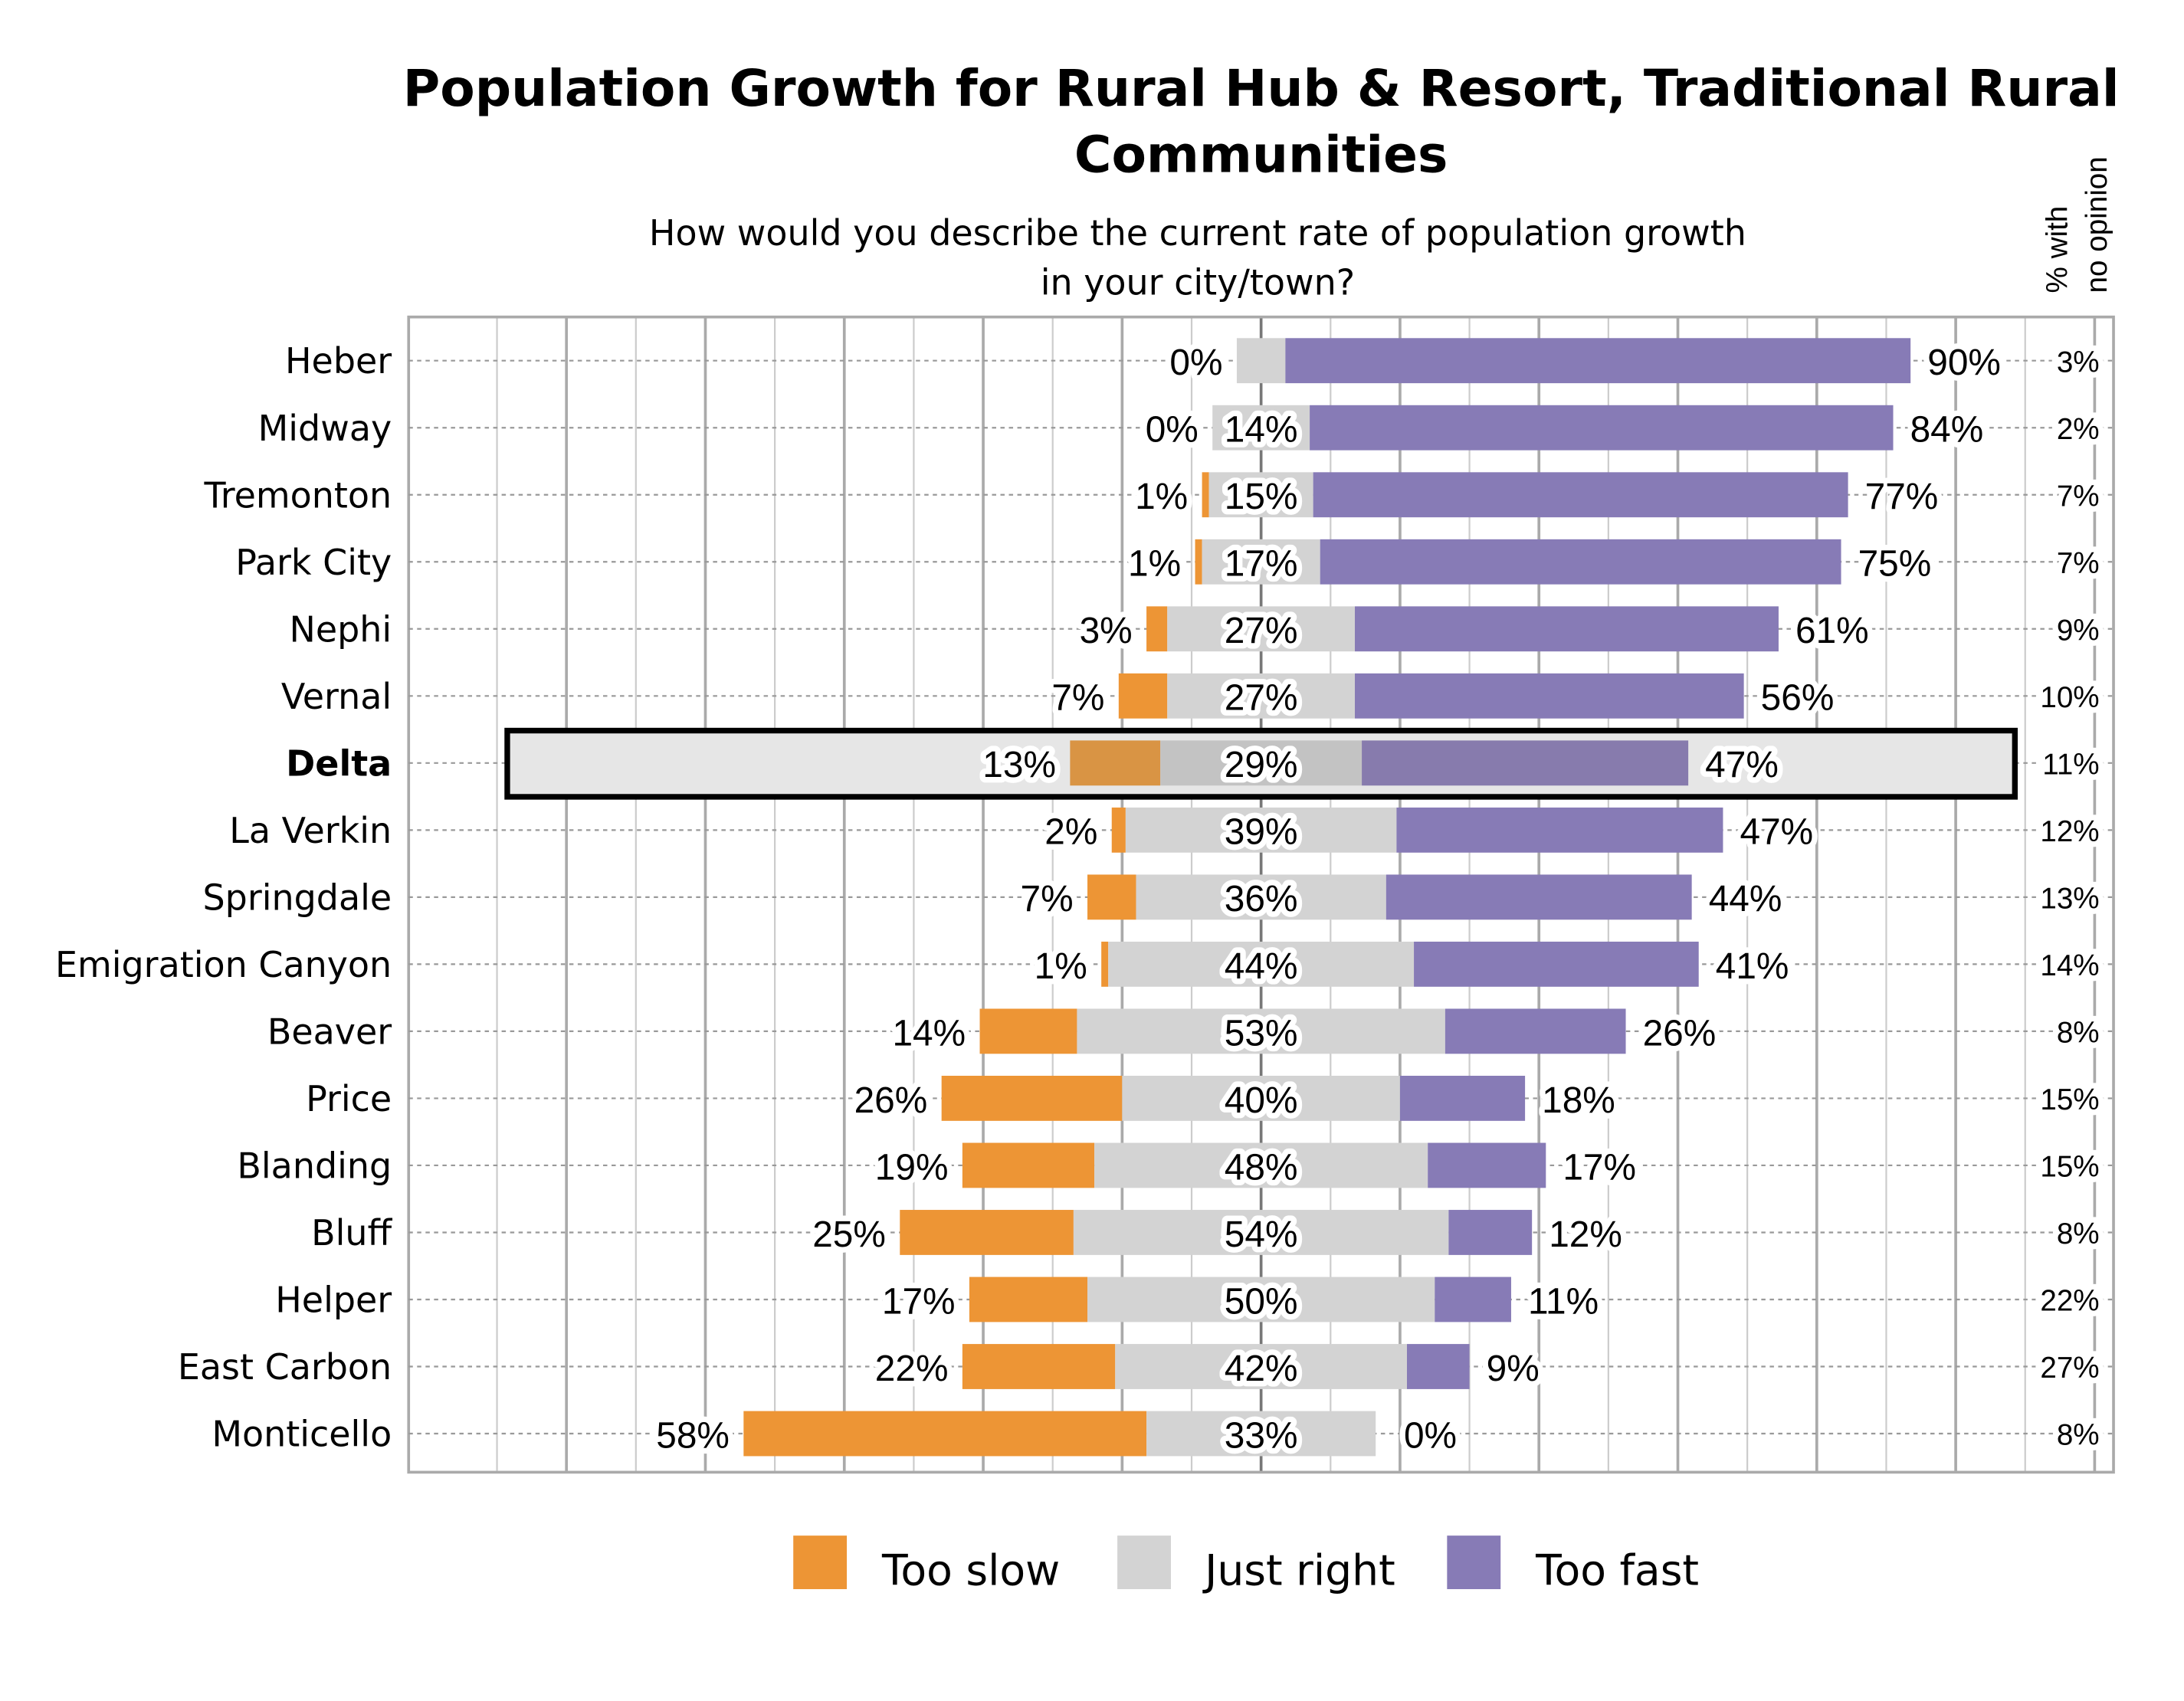 The image size is (2184, 1701). Describe the element at coordinates (349, 1098) in the screenshot. I see `category-label: Price` at that location.